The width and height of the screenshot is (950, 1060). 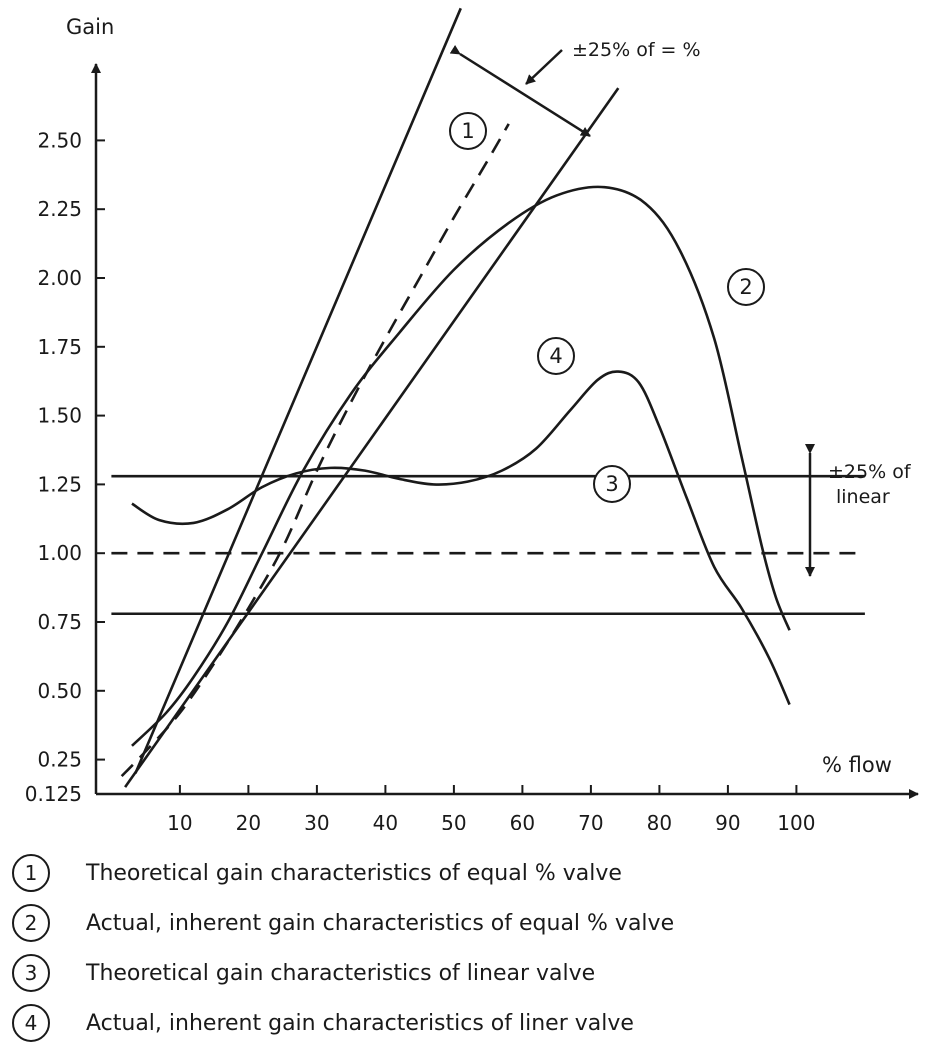 What do you see at coordinates (857, 765) in the screenshot?
I see `x-axis-title: % flow` at bounding box center [857, 765].